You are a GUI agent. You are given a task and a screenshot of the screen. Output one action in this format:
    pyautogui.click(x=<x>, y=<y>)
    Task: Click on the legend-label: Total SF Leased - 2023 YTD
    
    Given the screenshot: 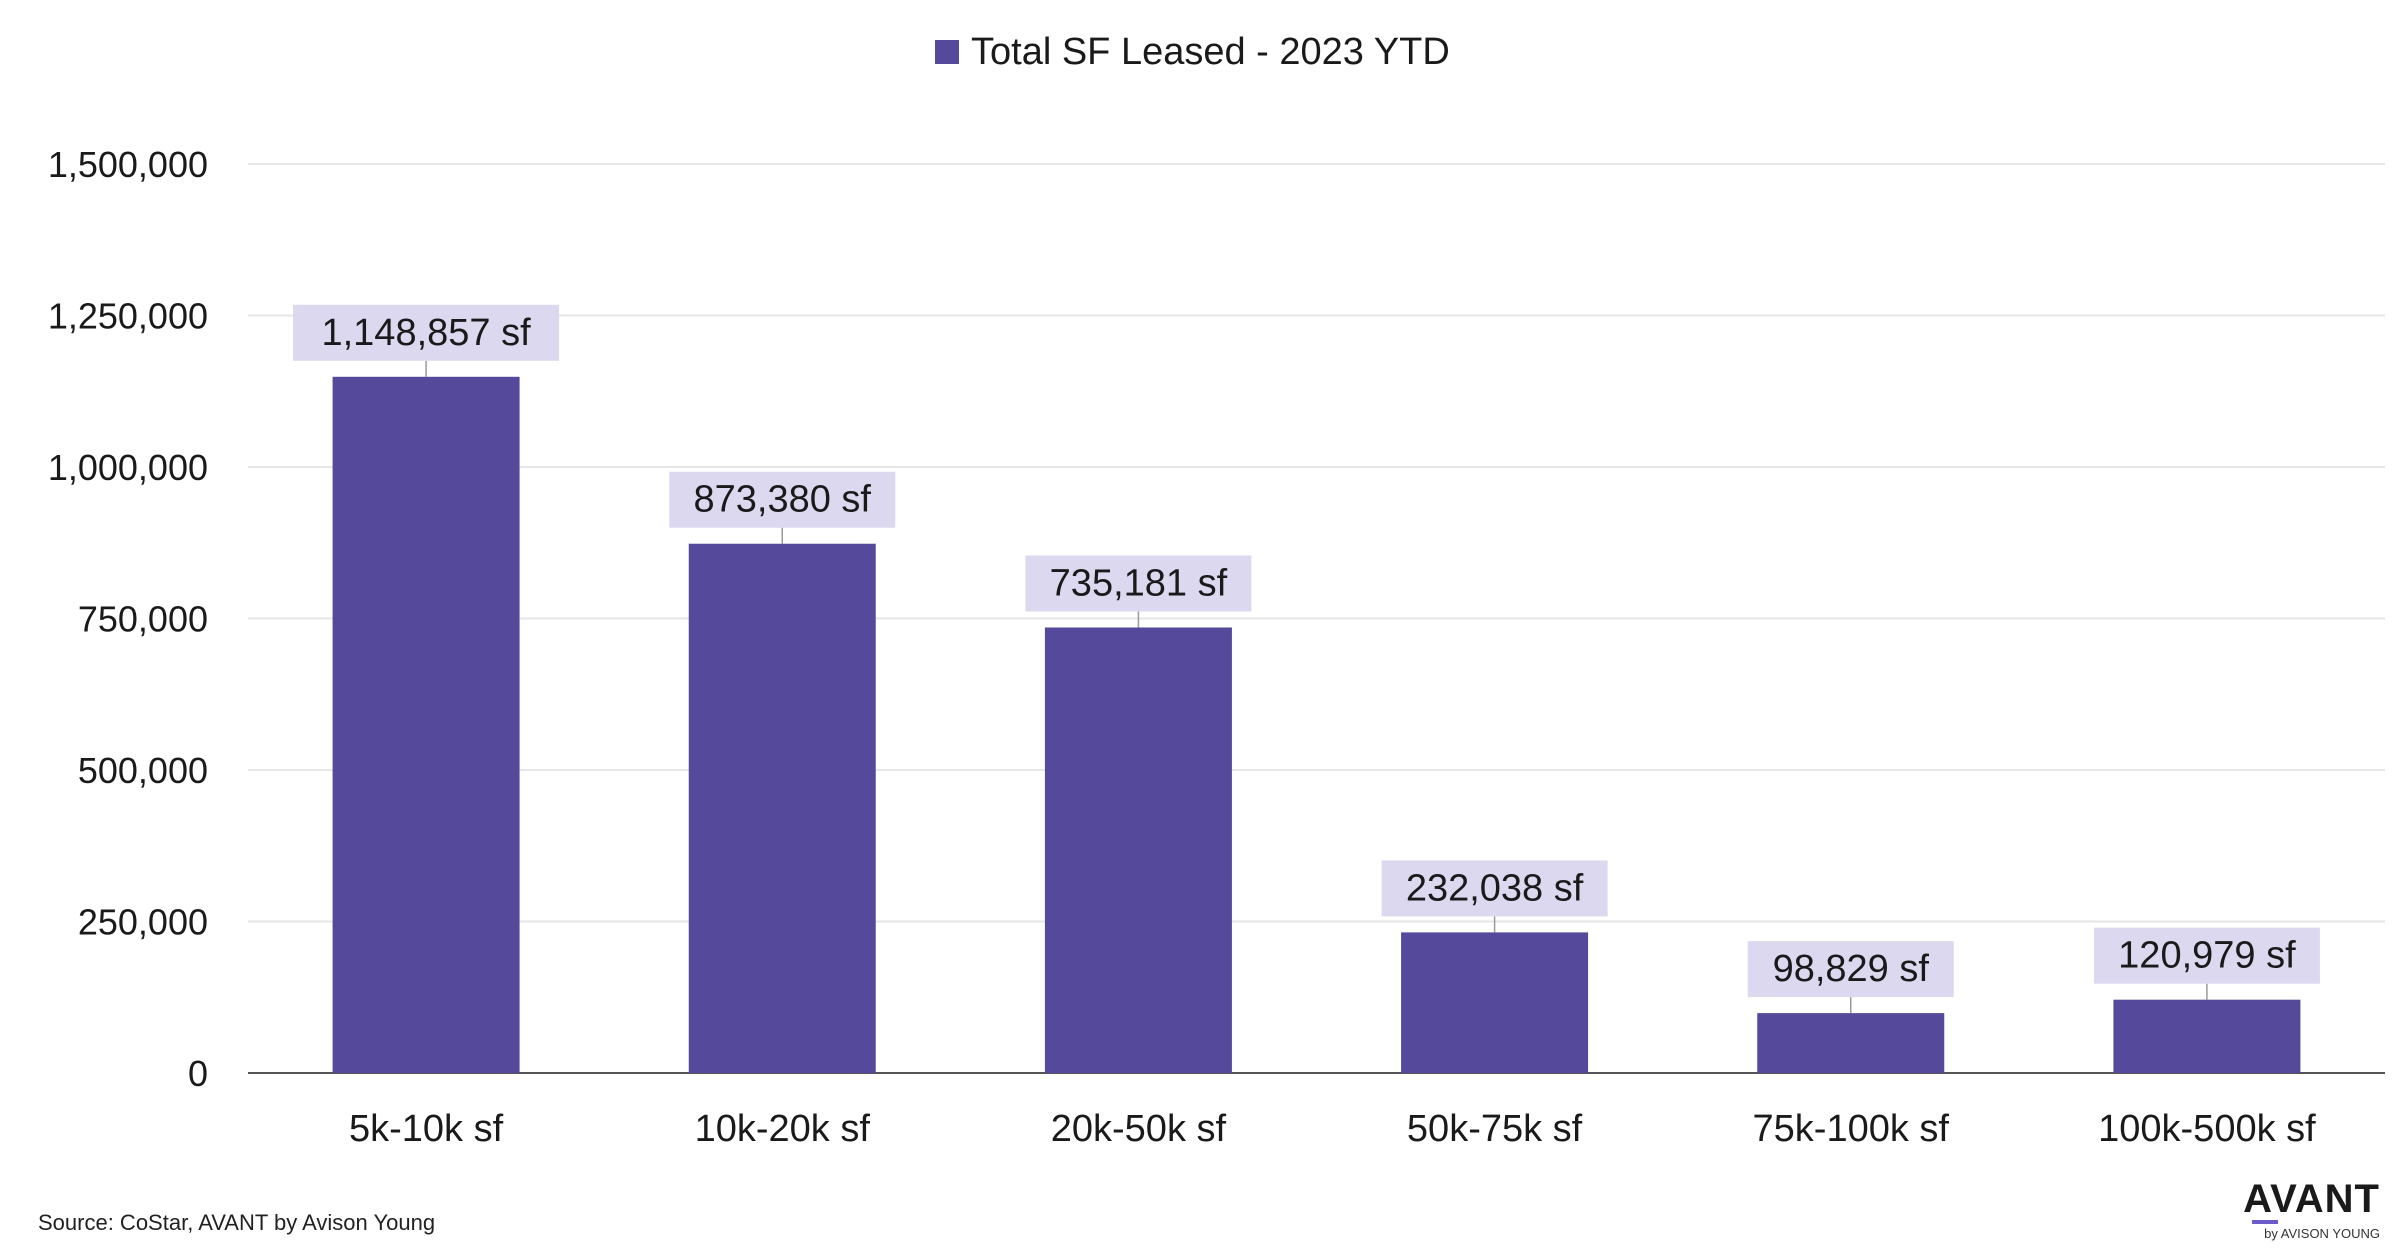 What is the action you would take?
    pyautogui.click(x=1210, y=52)
    